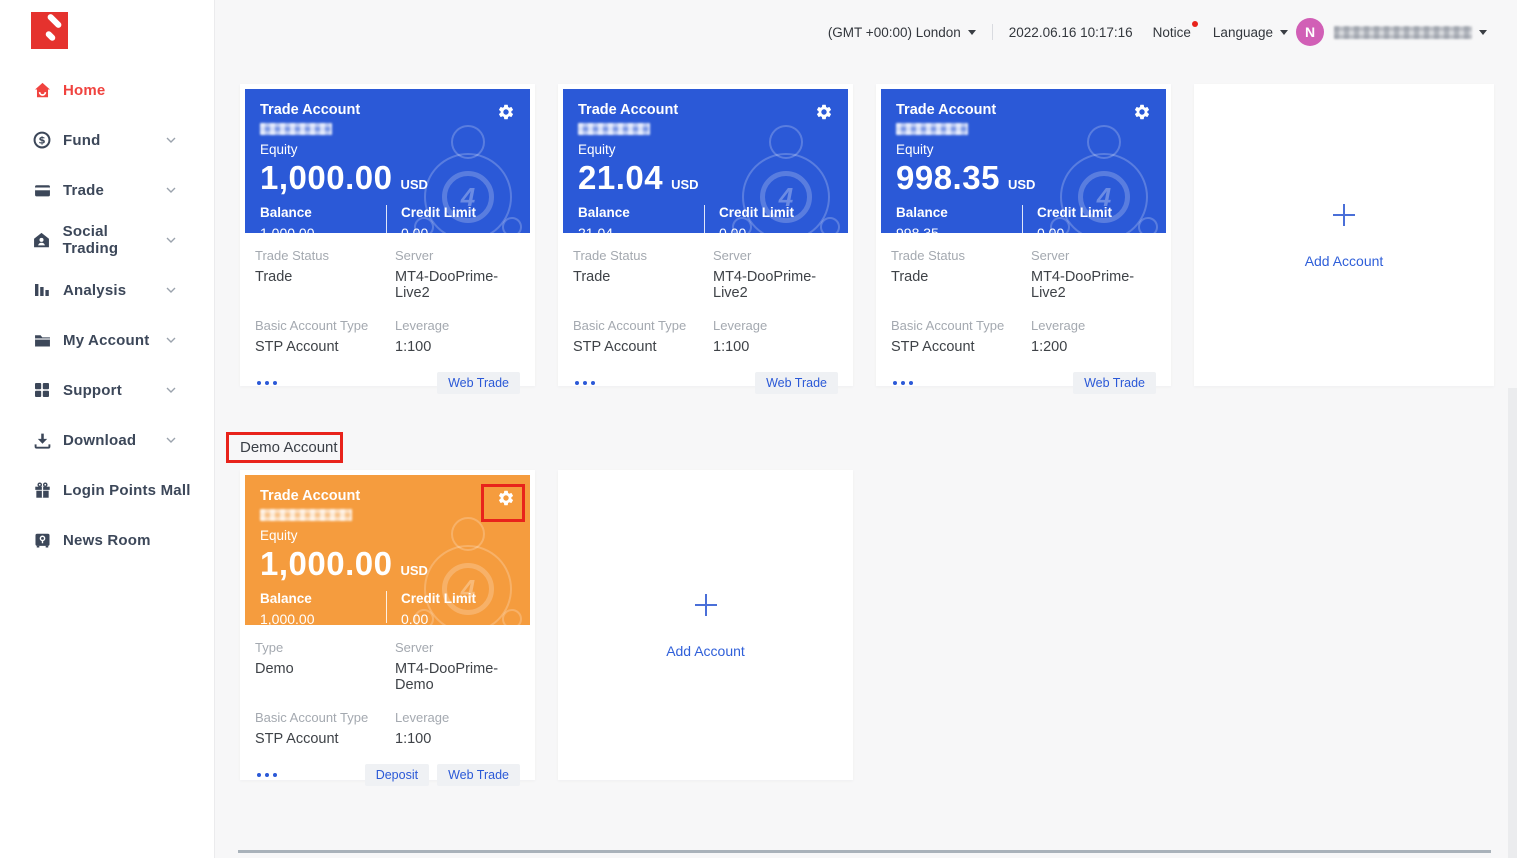  I want to click on timezone-label: (GMT +00:00) London, so click(894, 32).